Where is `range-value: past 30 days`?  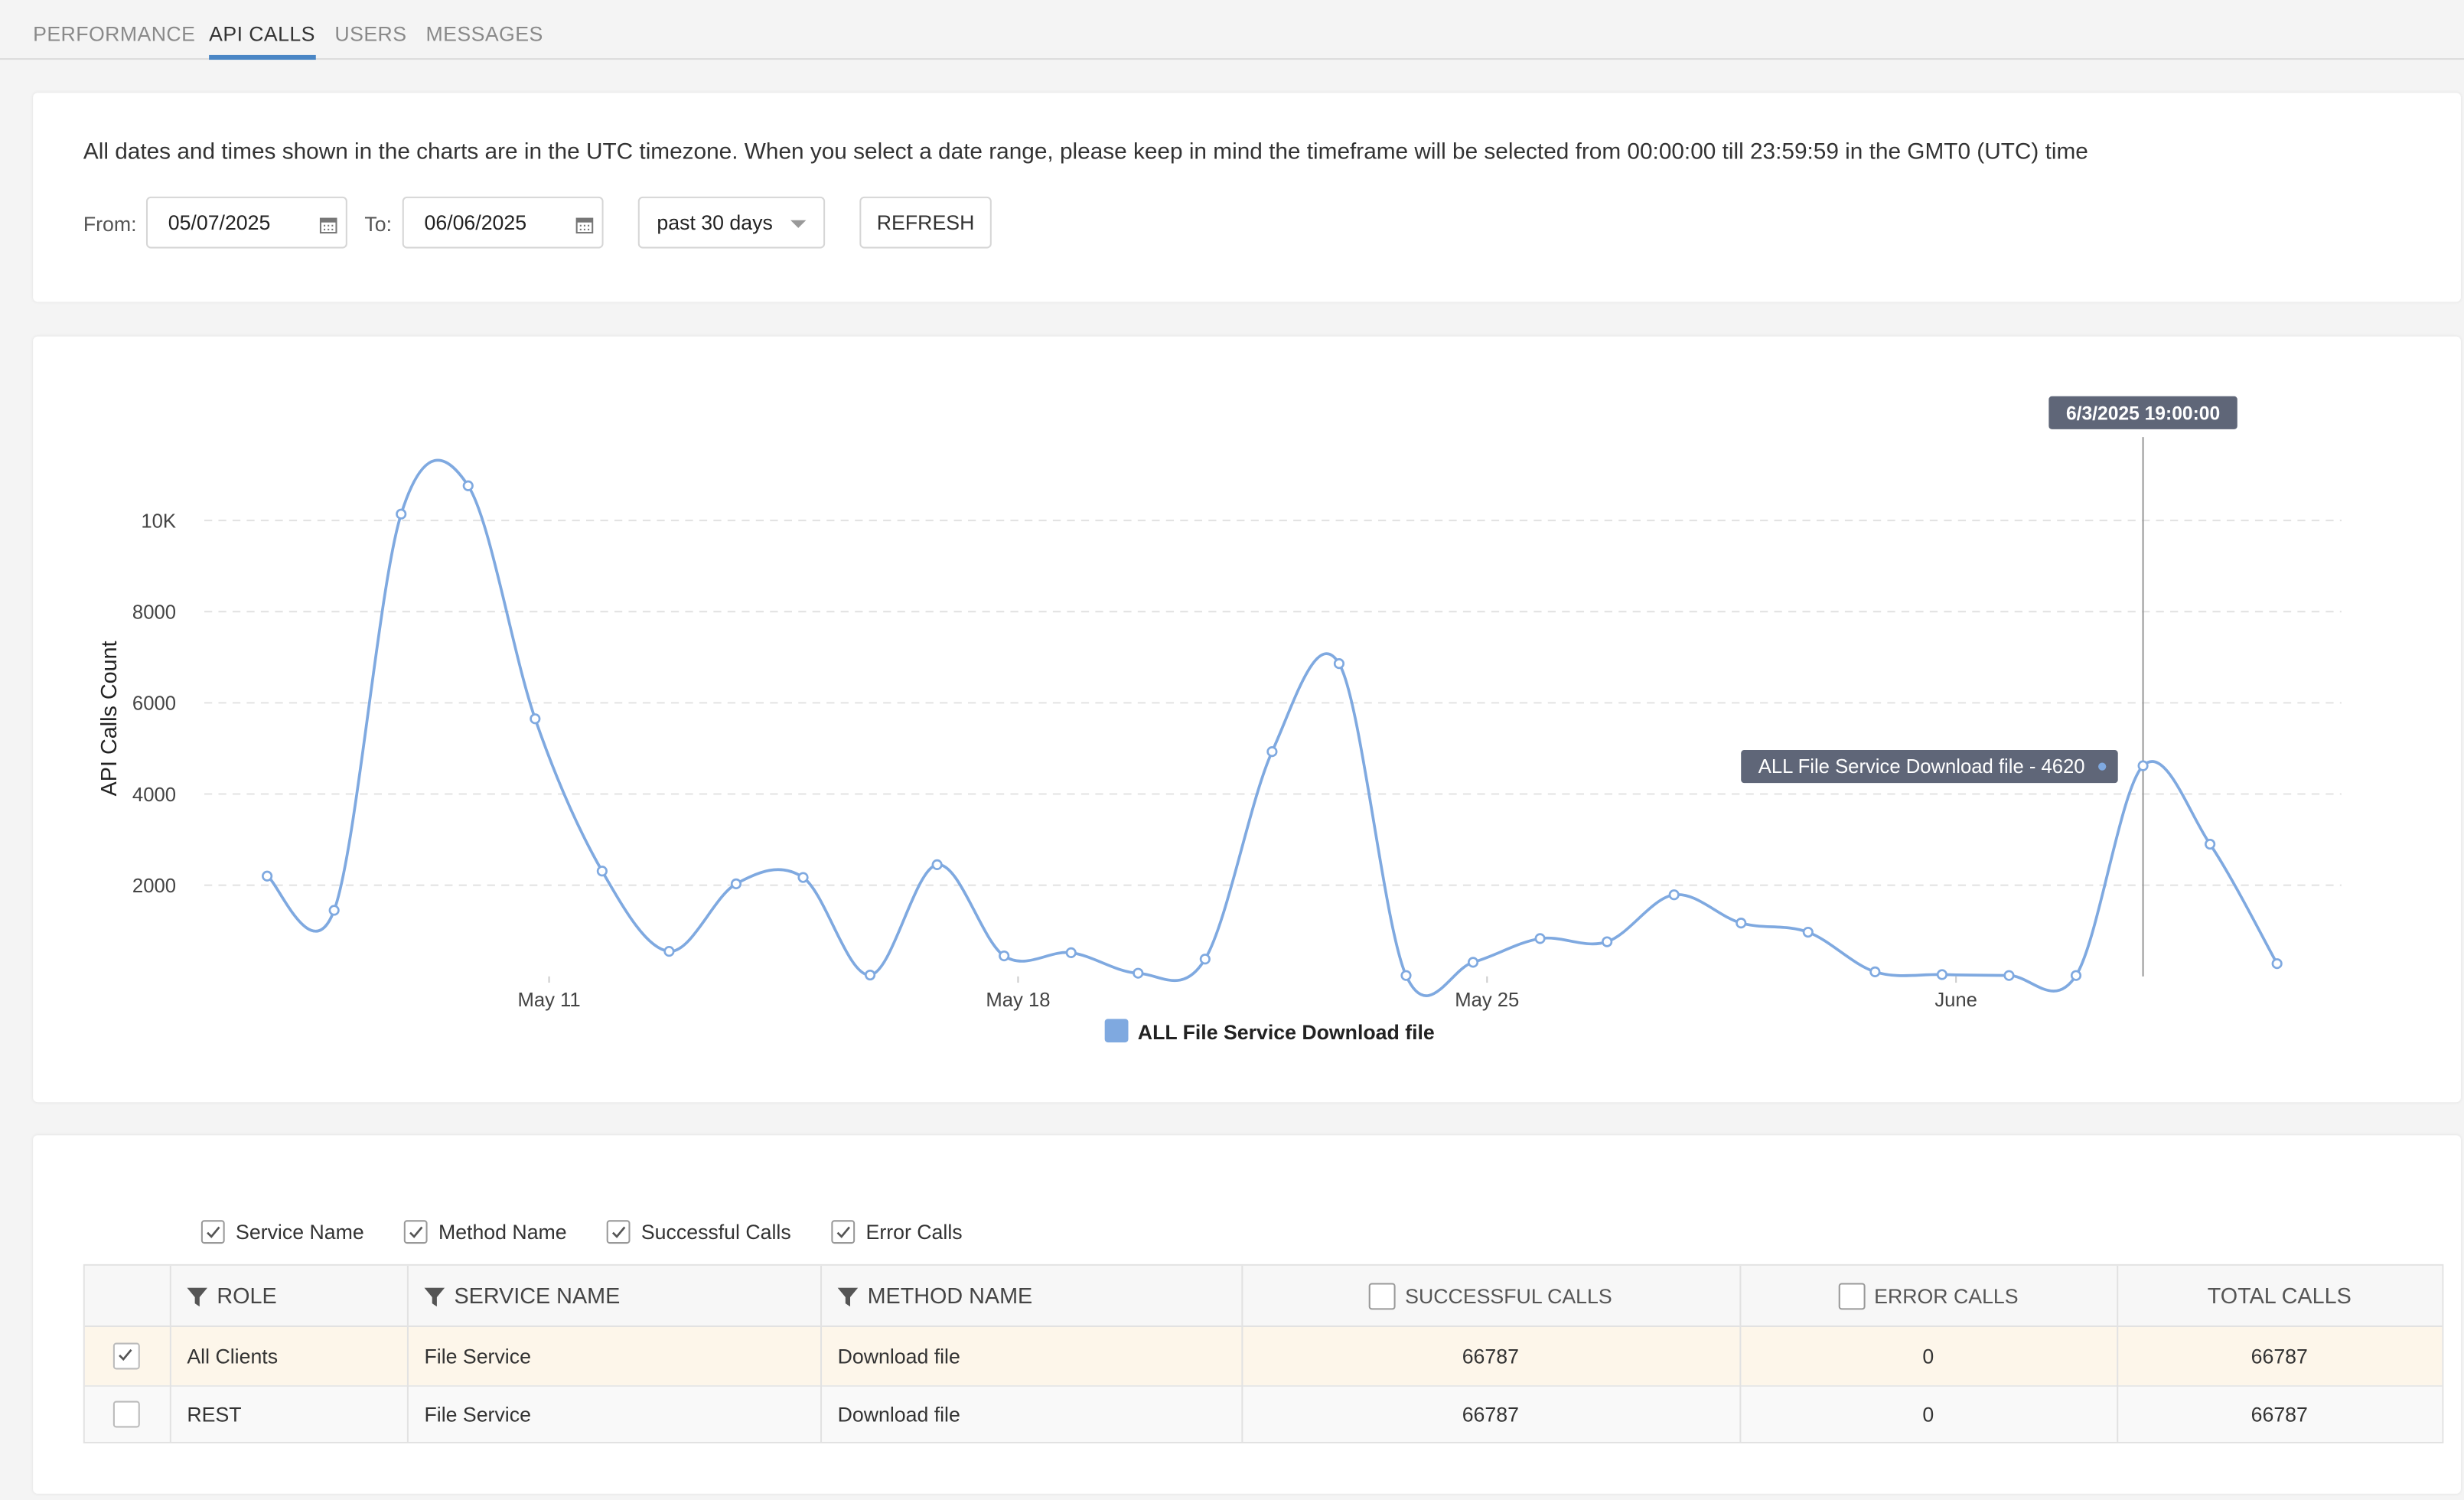
range-value: past 30 days is located at coordinates (715, 222).